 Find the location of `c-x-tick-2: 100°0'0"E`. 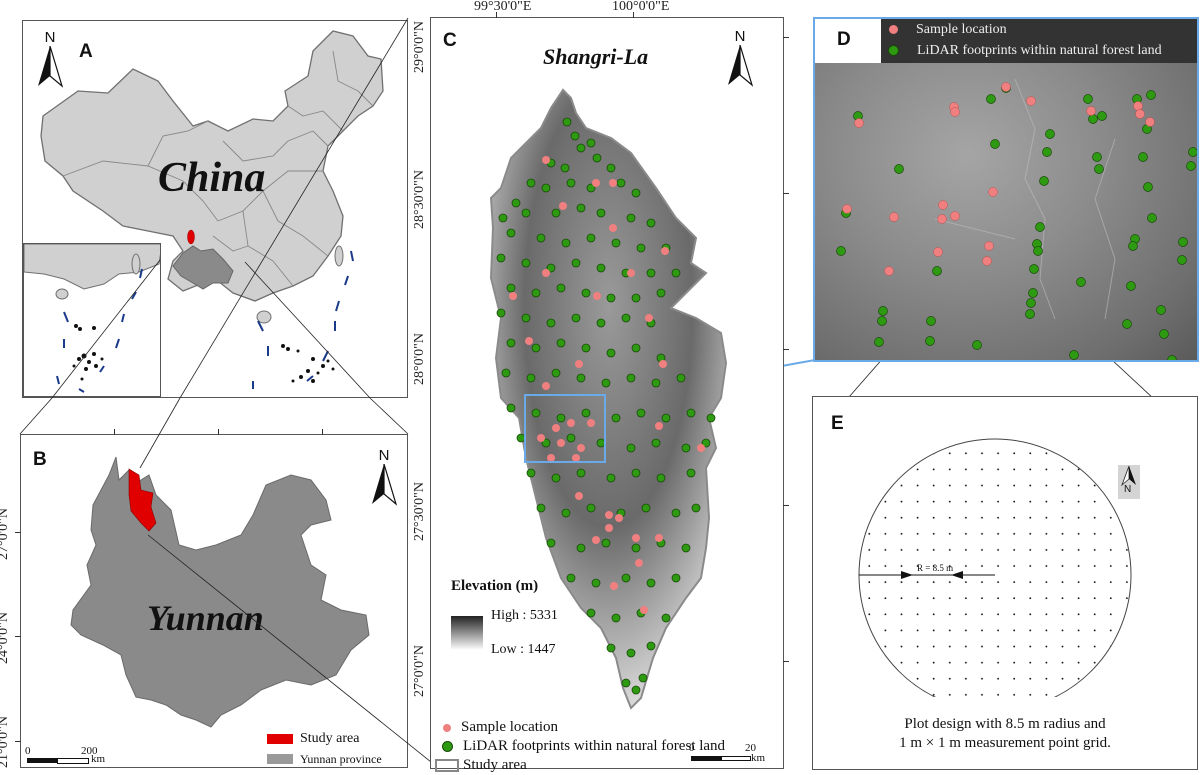

c-x-tick-2: 100°0'0"E is located at coordinates (641, 7).